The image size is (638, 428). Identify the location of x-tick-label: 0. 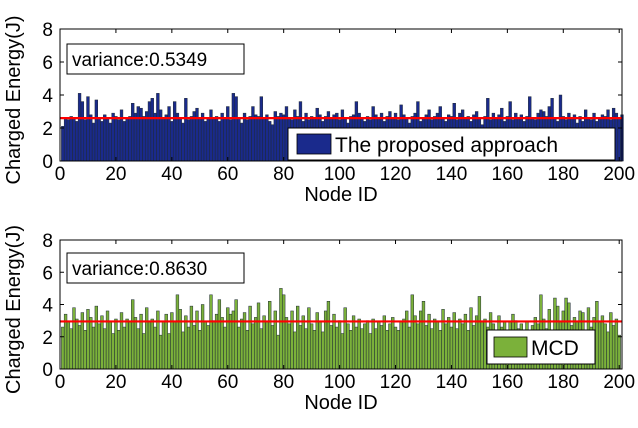
(60, 174).